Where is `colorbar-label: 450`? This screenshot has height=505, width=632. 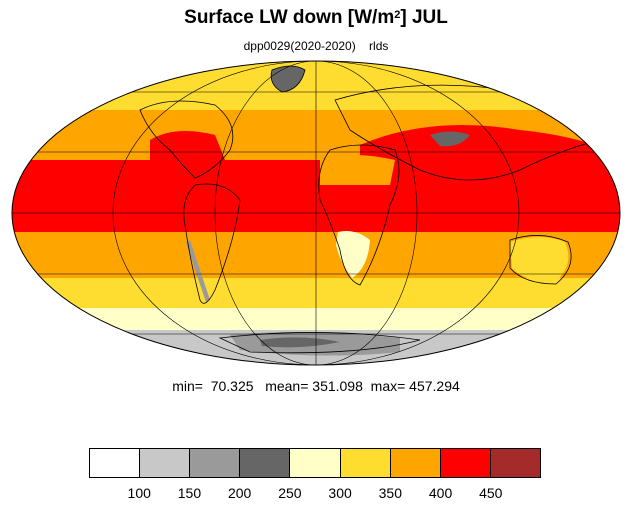 colorbar-label: 450 is located at coordinates (491, 493).